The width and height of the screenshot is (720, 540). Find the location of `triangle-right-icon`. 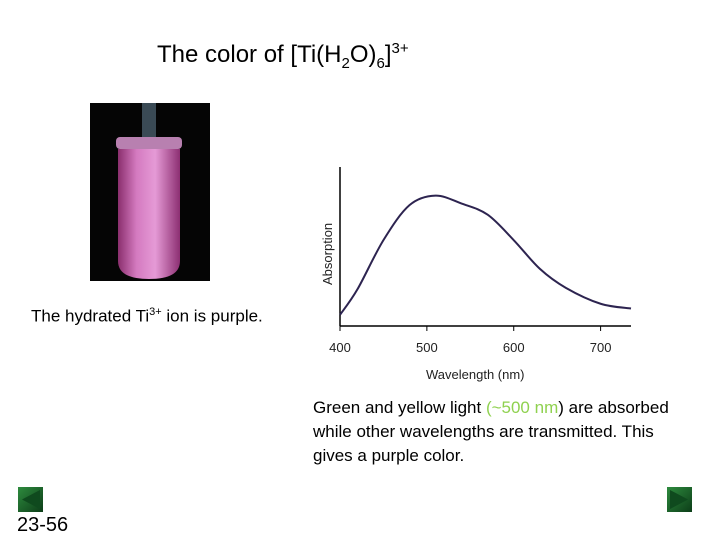

triangle-right-icon is located at coordinates (679, 499).